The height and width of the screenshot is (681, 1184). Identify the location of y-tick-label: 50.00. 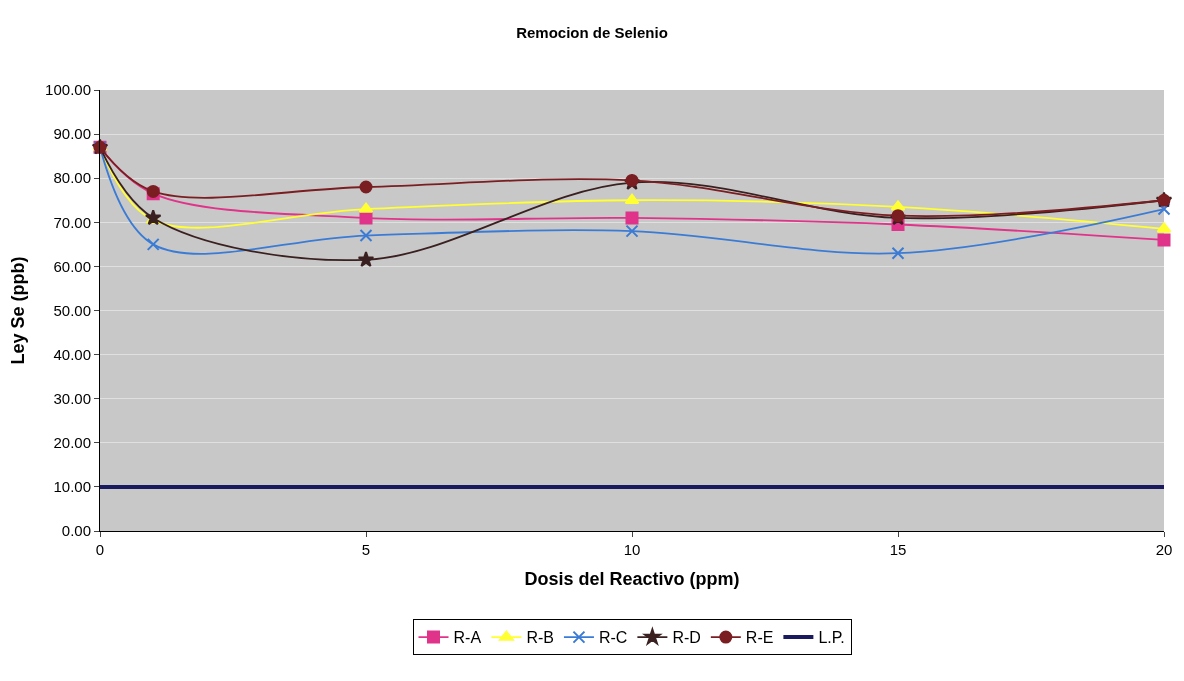
(72, 310).